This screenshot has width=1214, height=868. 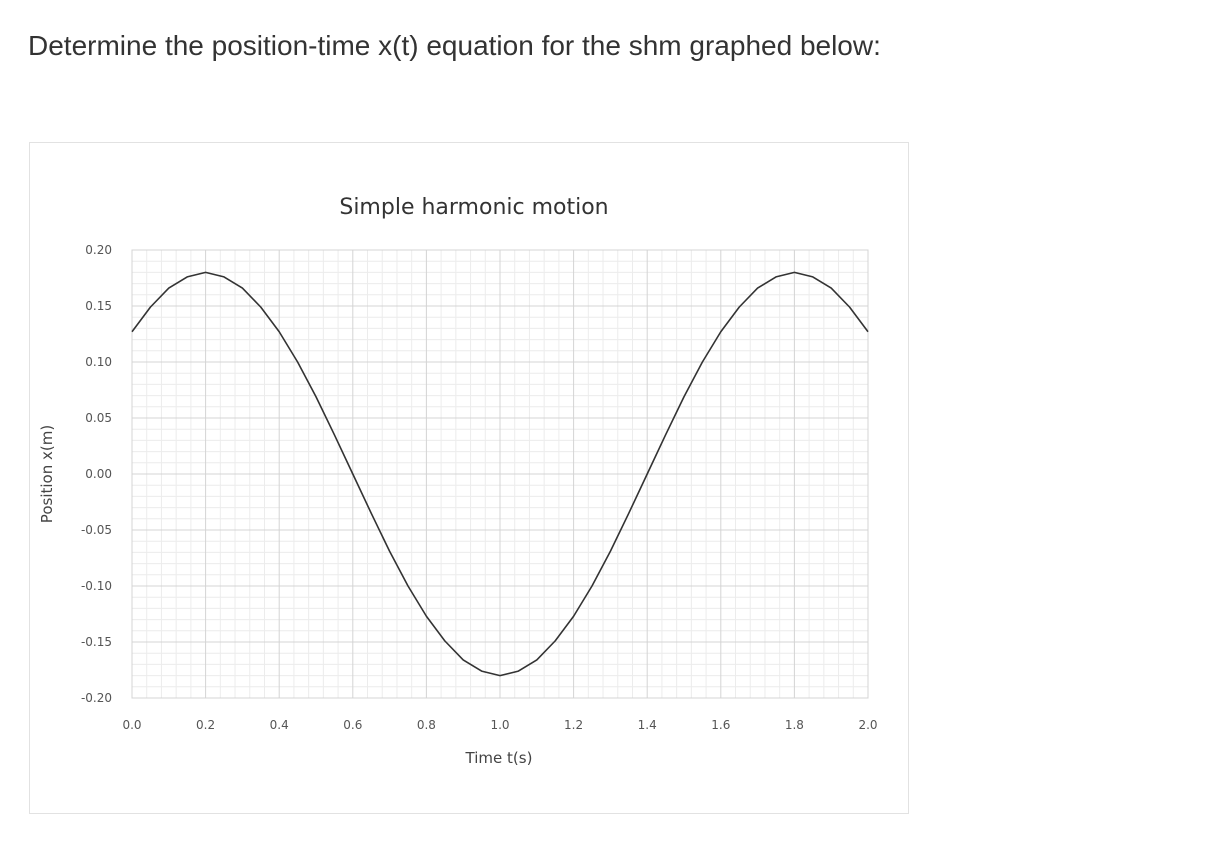 I want to click on y-tick-label: 0.10, so click(x=98, y=362).